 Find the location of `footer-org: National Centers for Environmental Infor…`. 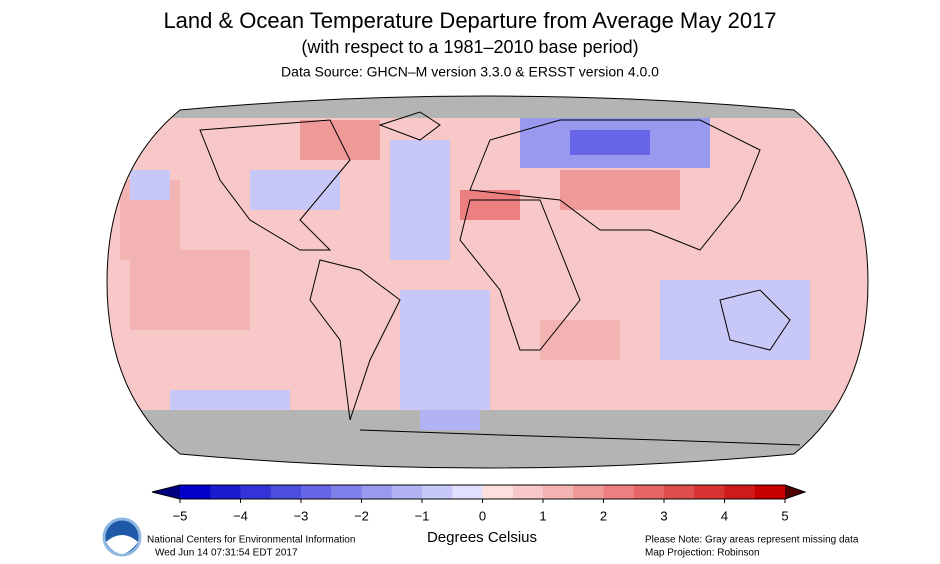

footer-org: National Centers for Environmental Infor… is located at coordinates (251, 540).